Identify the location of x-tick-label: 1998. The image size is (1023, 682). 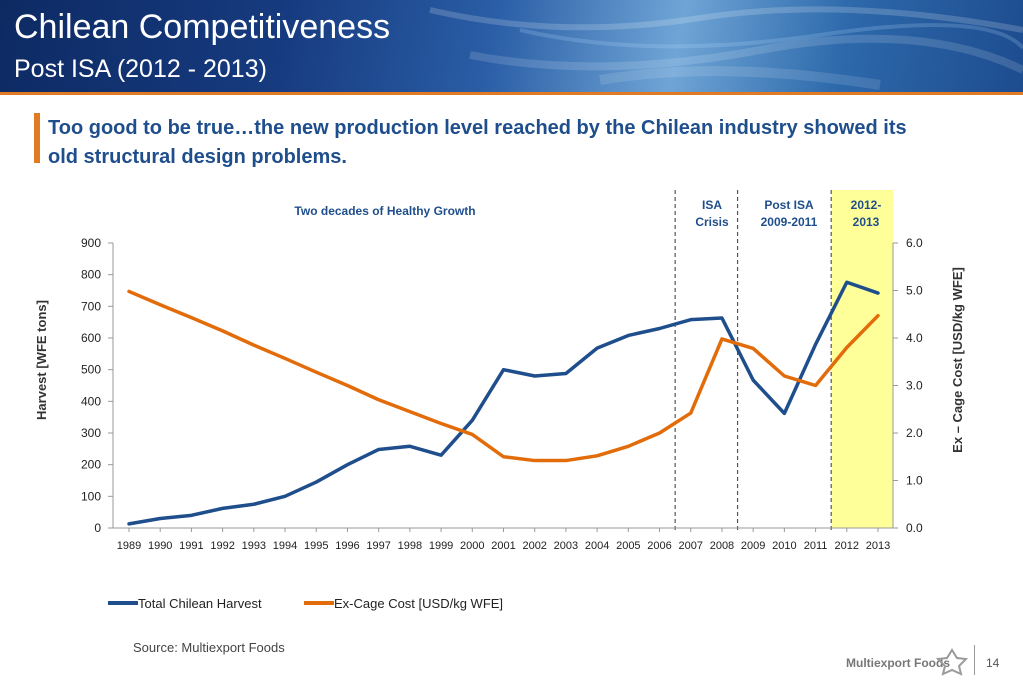
(410, 546).